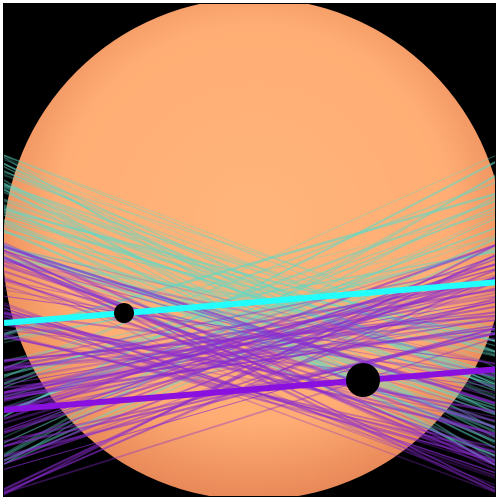 The height and width of the screenshot is (500, 499). What do you see at coordinates (124, 313) in the screenshot?
I see `planet-small` at bounding box center [124, 313].